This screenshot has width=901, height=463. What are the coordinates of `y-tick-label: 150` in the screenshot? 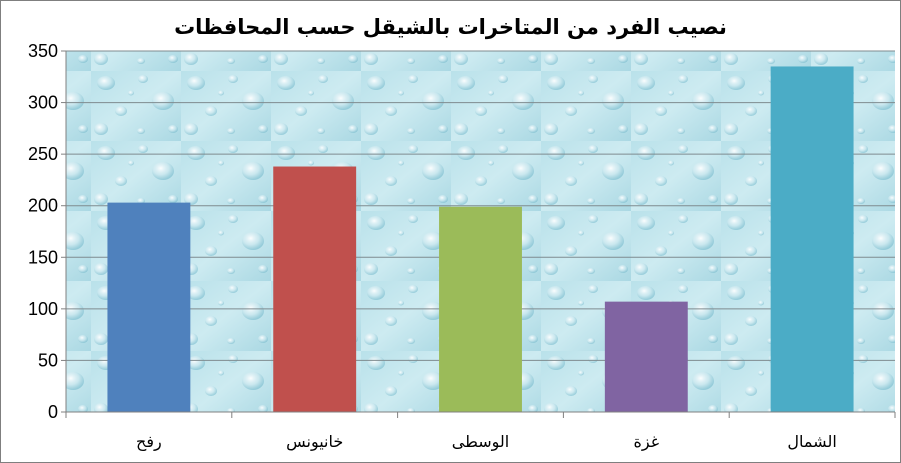 It's located at (43, 257).